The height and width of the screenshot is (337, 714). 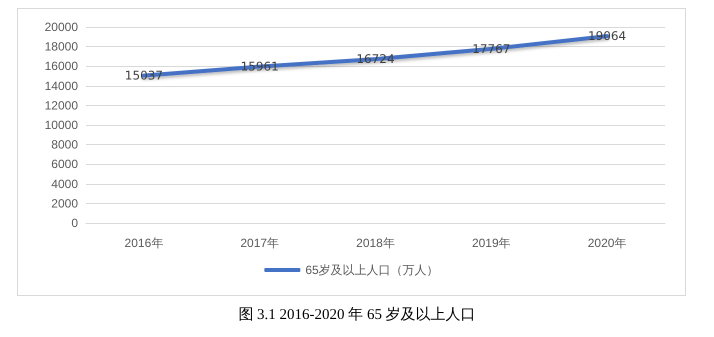 What do you see at coordinates (64, 183) in the screenshot?
I see `y-tick-label: 4000` at bounding box center [64, 183].